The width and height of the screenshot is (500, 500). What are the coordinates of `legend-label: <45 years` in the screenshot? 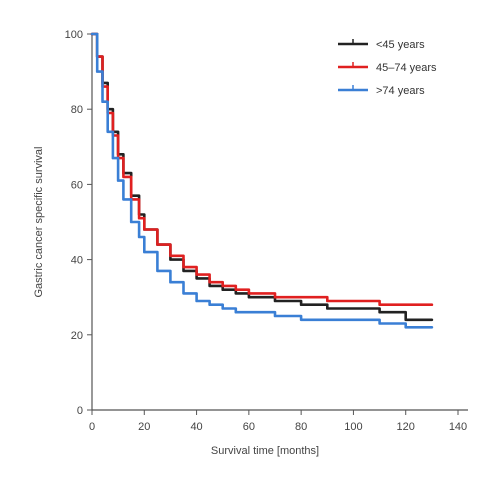 It's located at (400, 45).